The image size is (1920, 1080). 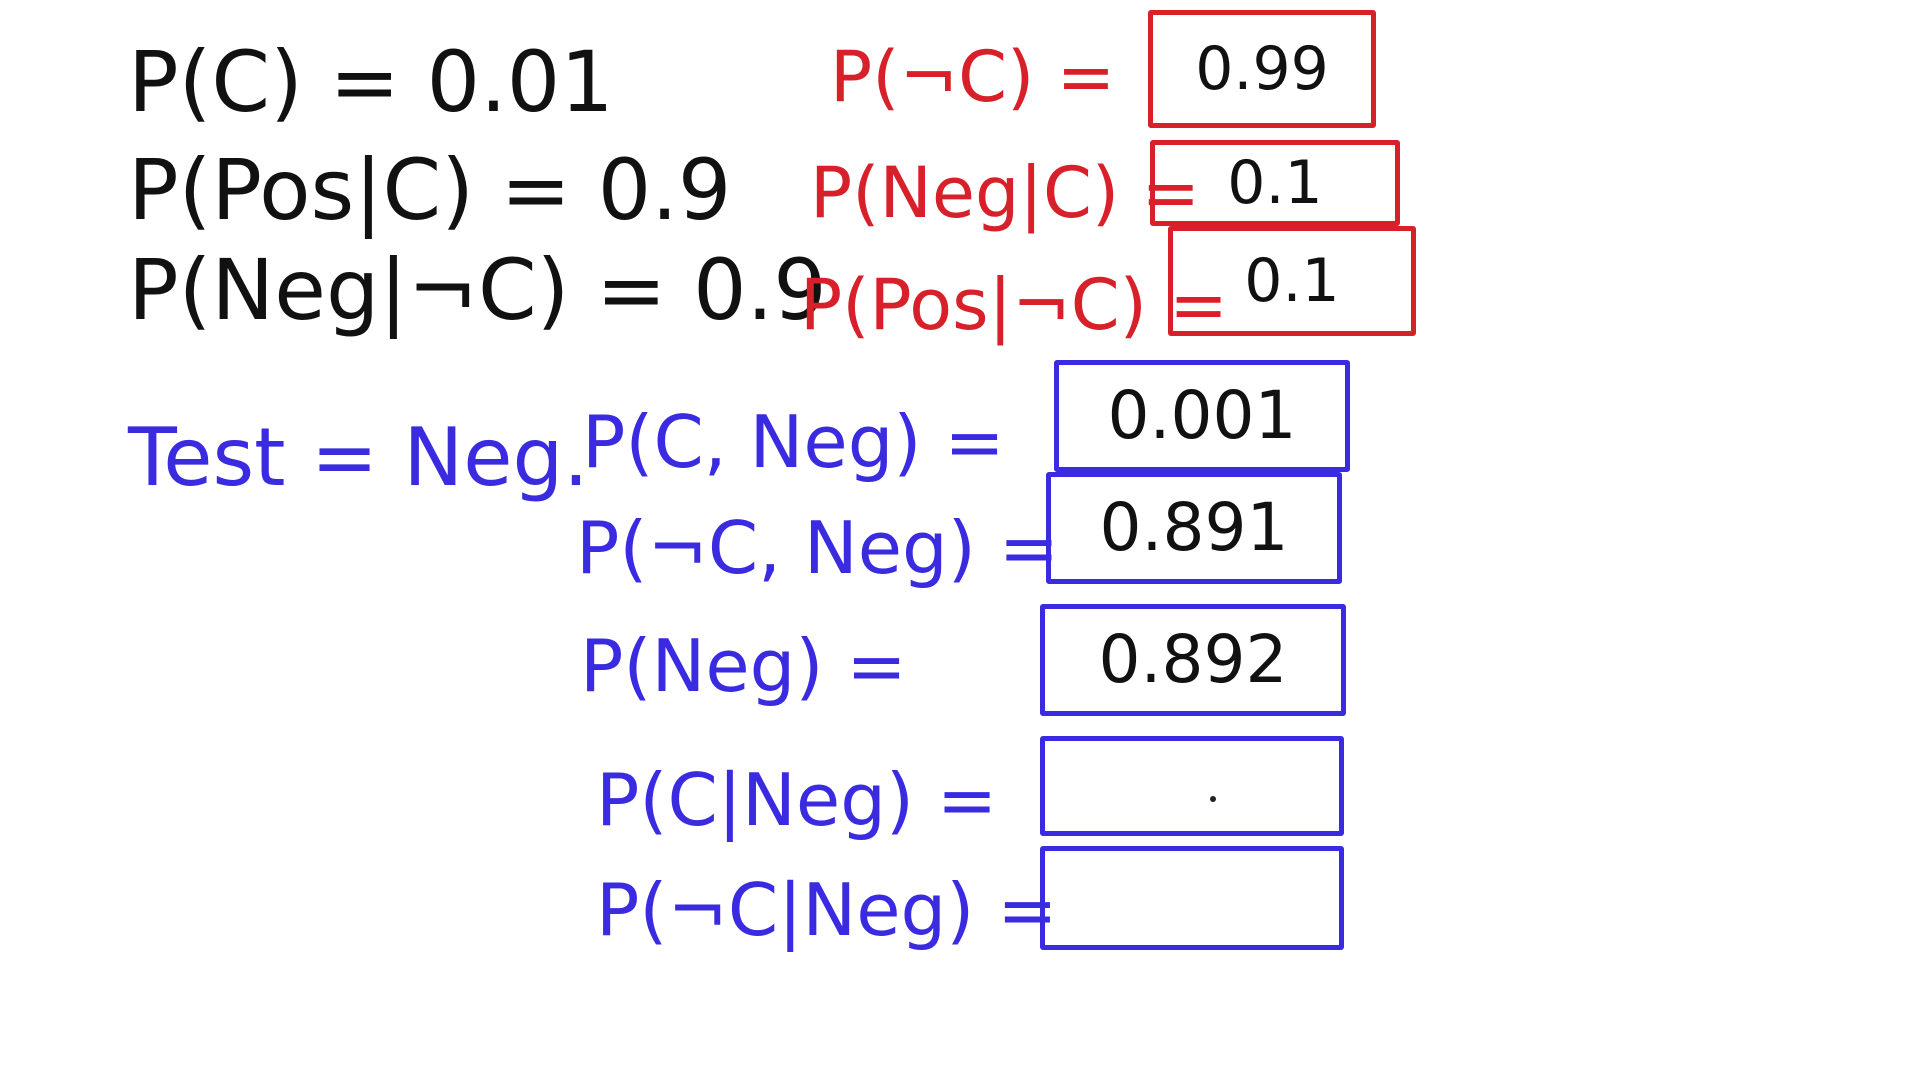 What do you see at coordinates (1192, 898) in the screenshot?
I see `box-p-not-c-given-neg` at bounding box center [1192, 898].